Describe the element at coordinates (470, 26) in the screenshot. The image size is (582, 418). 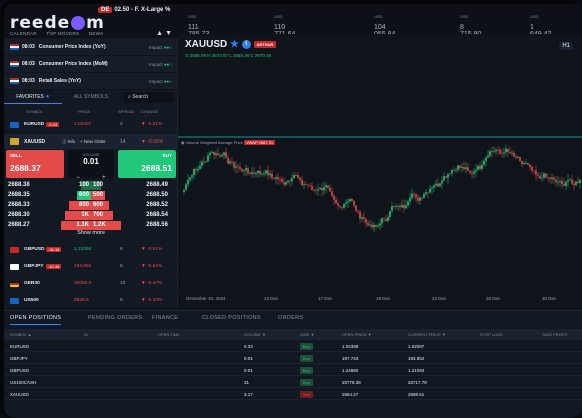
I see `ticker-item: 8 715.80USD` at that location.